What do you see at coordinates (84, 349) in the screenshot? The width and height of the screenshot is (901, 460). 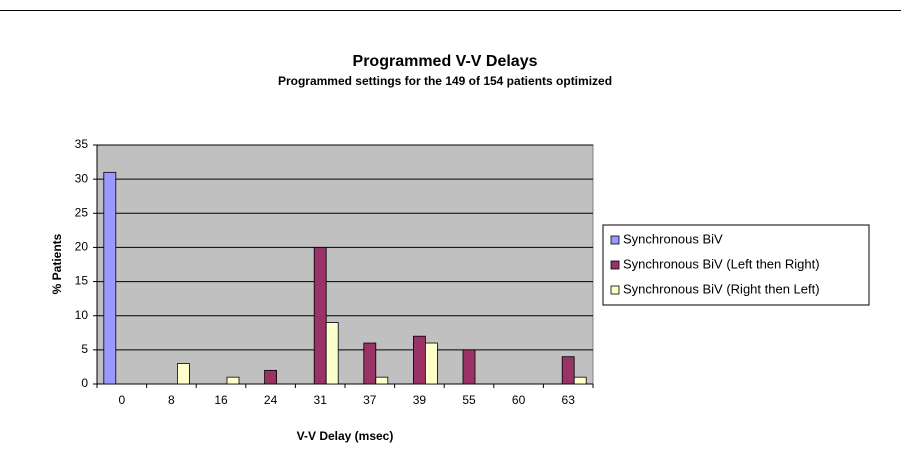 I see `y-tick-label: 5` at bounding box center [84, 349].